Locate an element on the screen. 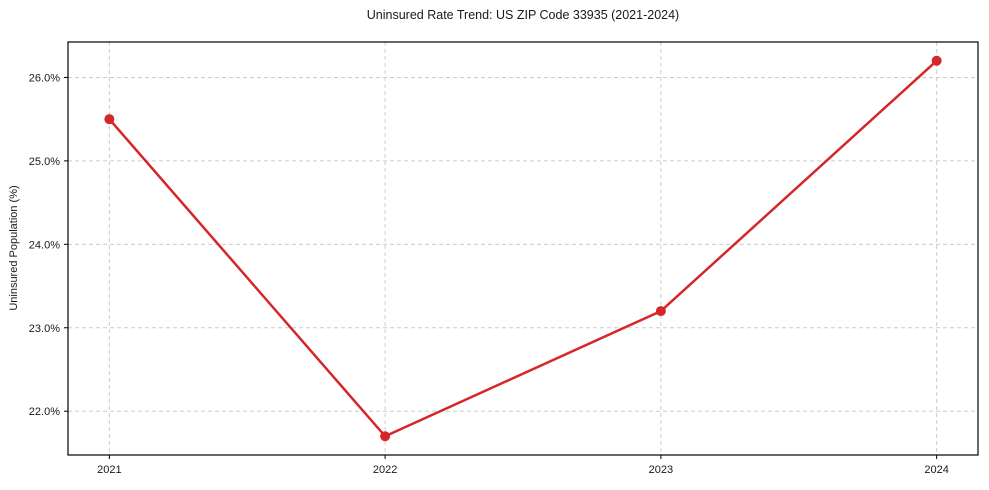 The width and height of the screenshot is (989, 490). x-tick-label: 2024 is located at coordinates (936, 470).